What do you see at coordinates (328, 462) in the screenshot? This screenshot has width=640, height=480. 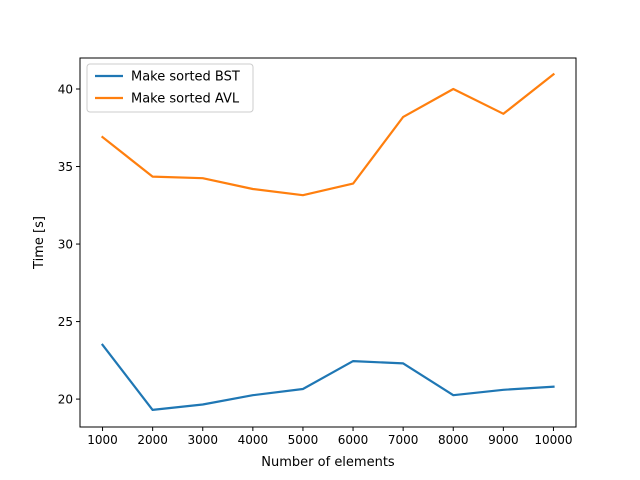 I see `x-axis-label: Number of elements` at bounding box center [328, 462].